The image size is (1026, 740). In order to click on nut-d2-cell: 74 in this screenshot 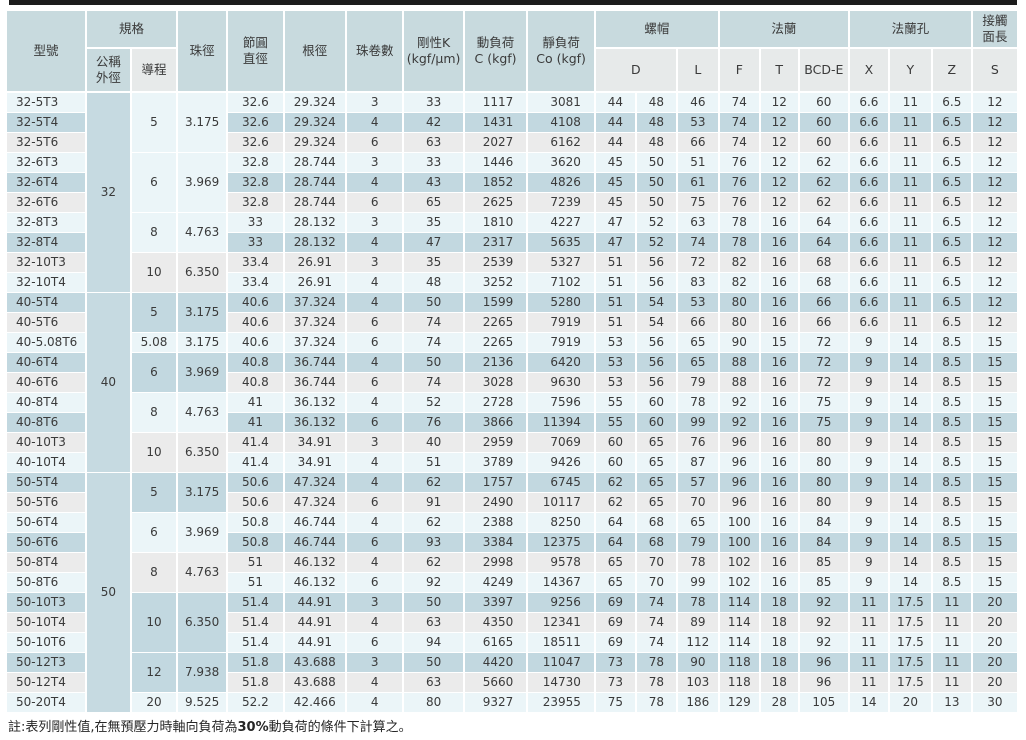, I will do `click(657, 623)`.